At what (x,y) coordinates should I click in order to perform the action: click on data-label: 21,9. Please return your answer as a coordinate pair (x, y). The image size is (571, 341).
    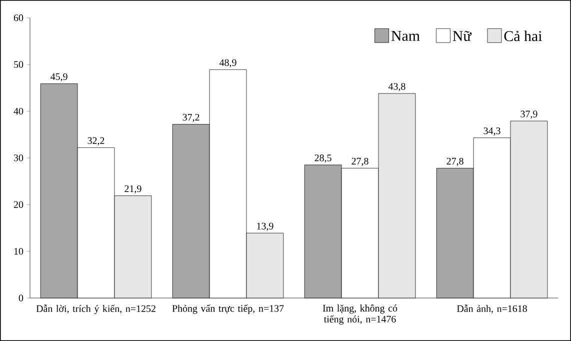
    Looking at the image, I should click on (133, 189).